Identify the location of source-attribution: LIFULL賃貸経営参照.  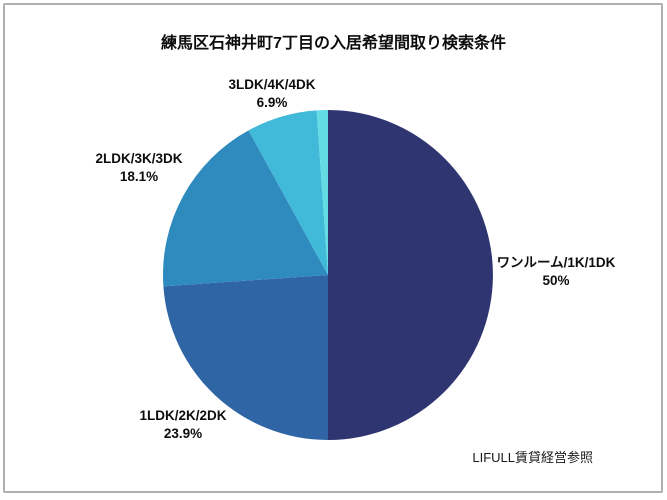
(532, 457).